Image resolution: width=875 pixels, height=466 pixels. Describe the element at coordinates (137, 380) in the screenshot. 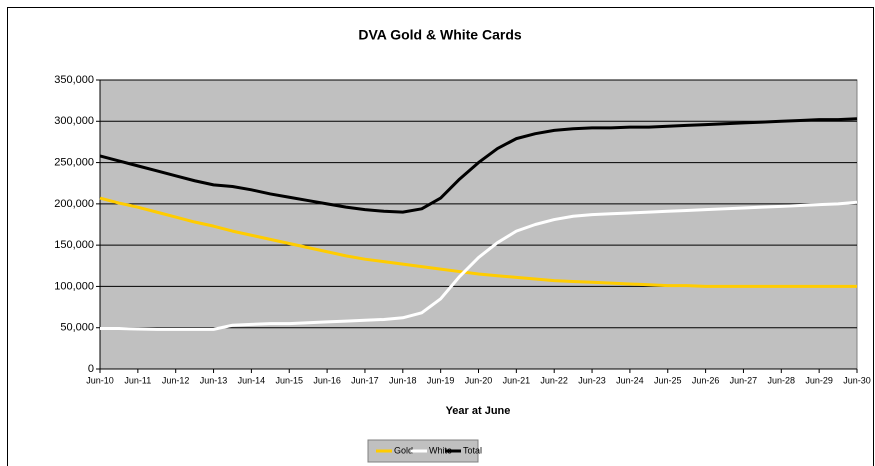

I see `x-tick-label: Jun-11` at that location.